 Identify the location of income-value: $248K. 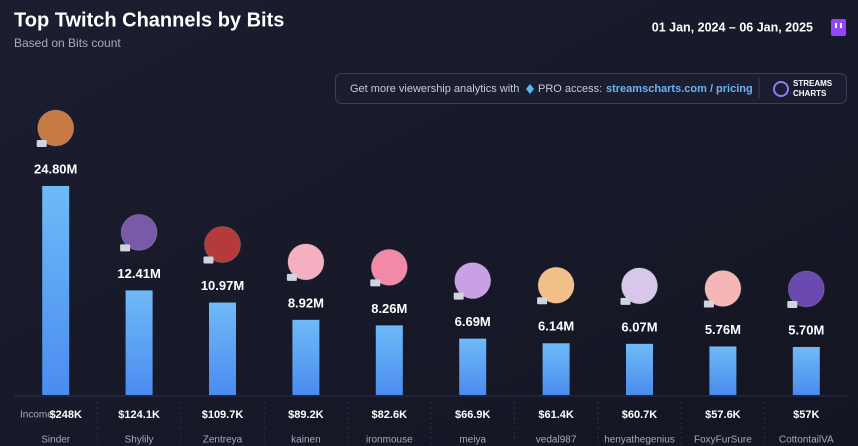
(65, 415).